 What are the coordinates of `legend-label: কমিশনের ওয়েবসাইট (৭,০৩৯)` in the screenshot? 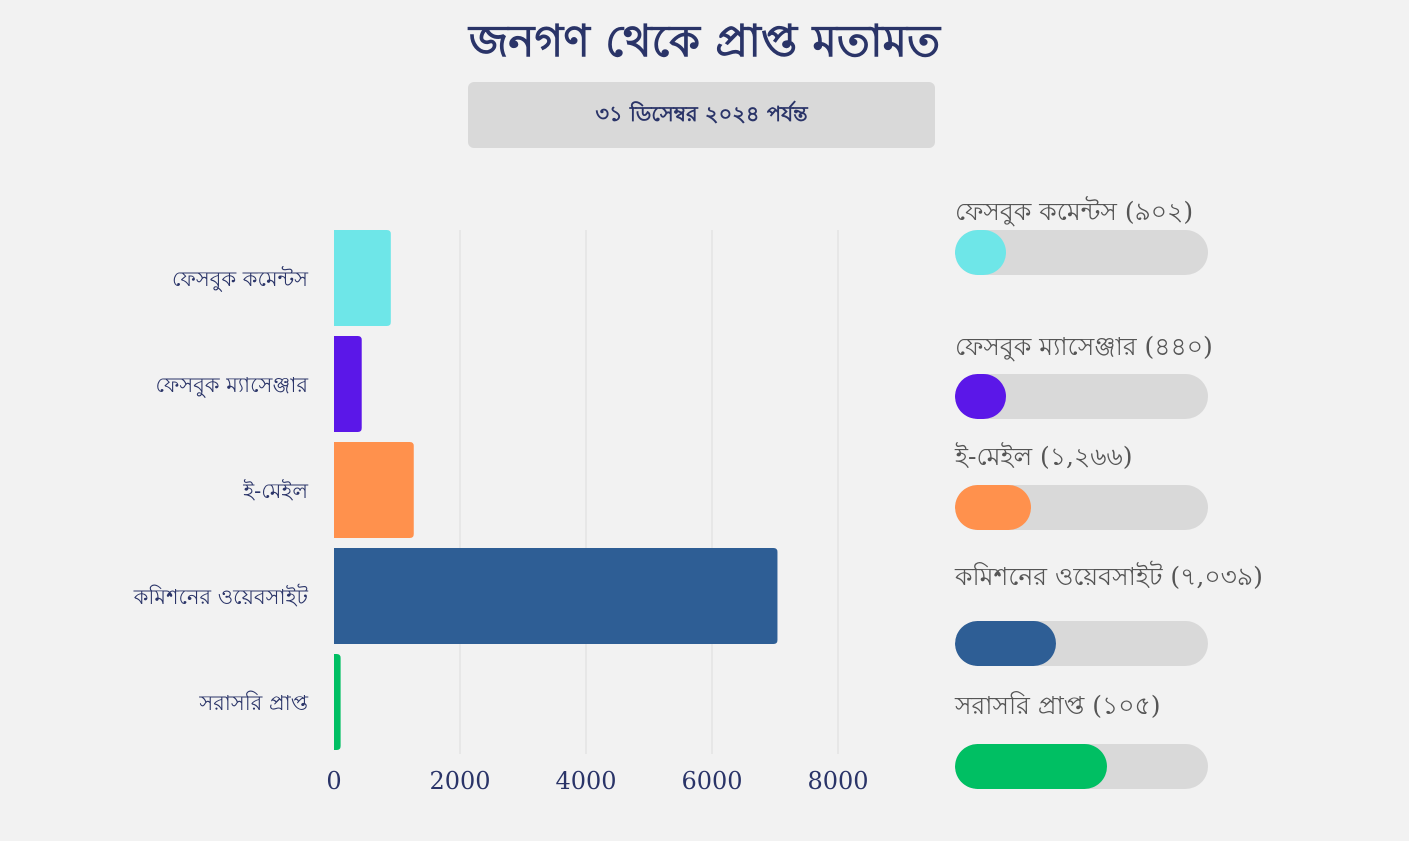 It's located at (1109, 576).